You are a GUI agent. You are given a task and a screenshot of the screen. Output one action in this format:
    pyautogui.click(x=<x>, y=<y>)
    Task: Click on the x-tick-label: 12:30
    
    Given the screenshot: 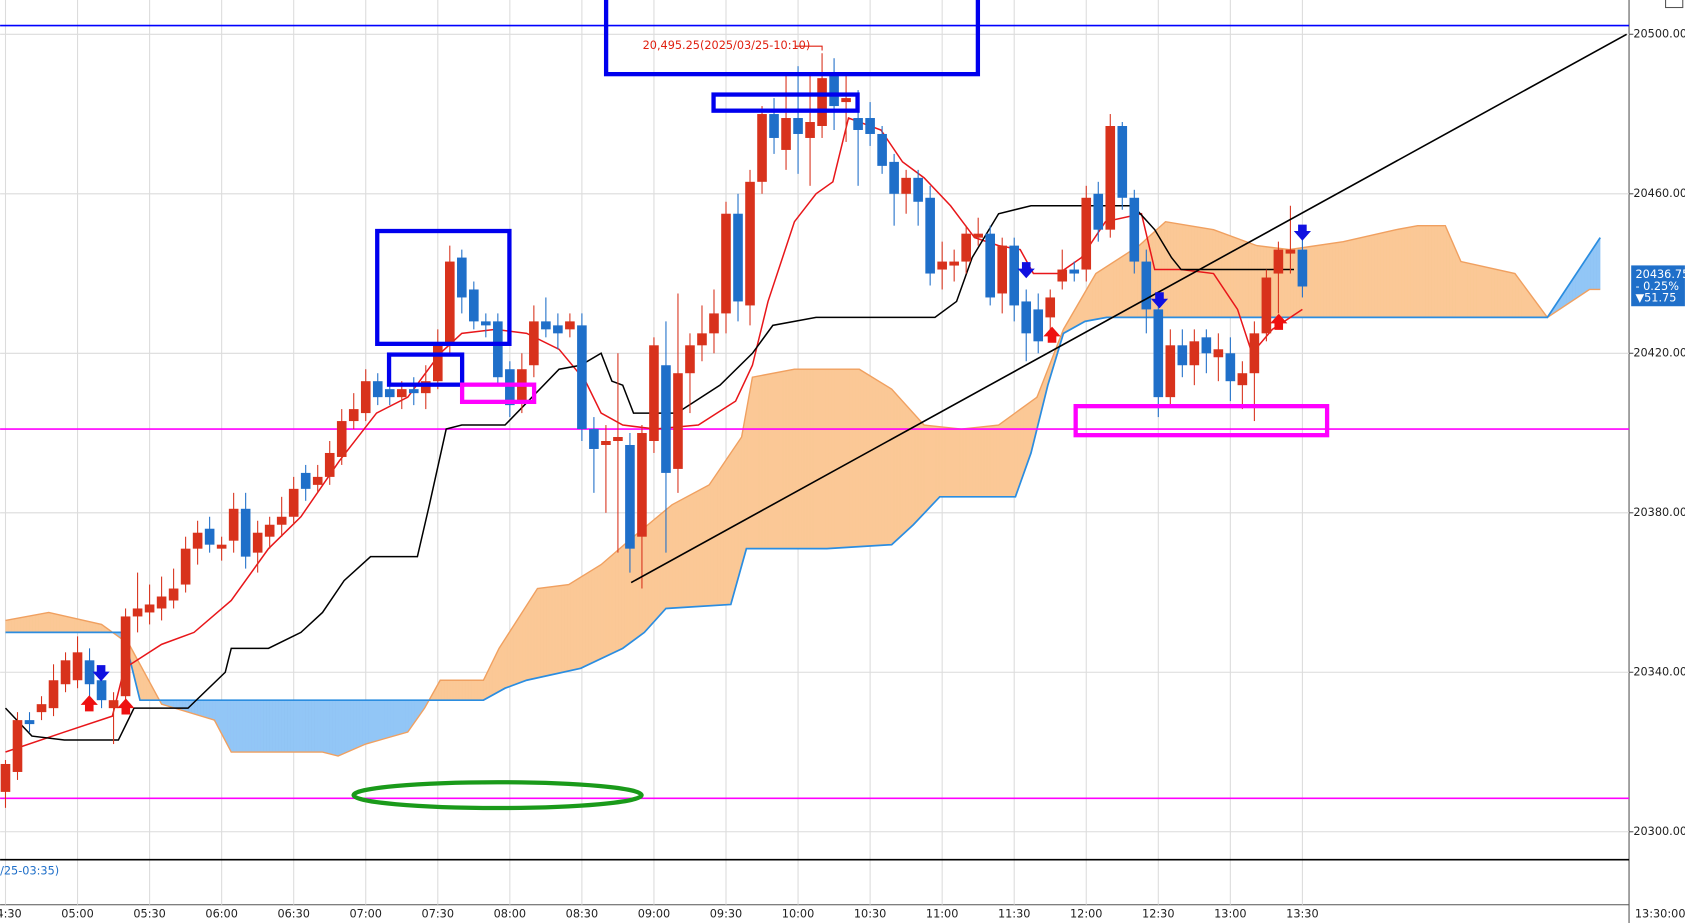 What is the action you would take?
    pyautogui.click(x=1158, y=913)
    